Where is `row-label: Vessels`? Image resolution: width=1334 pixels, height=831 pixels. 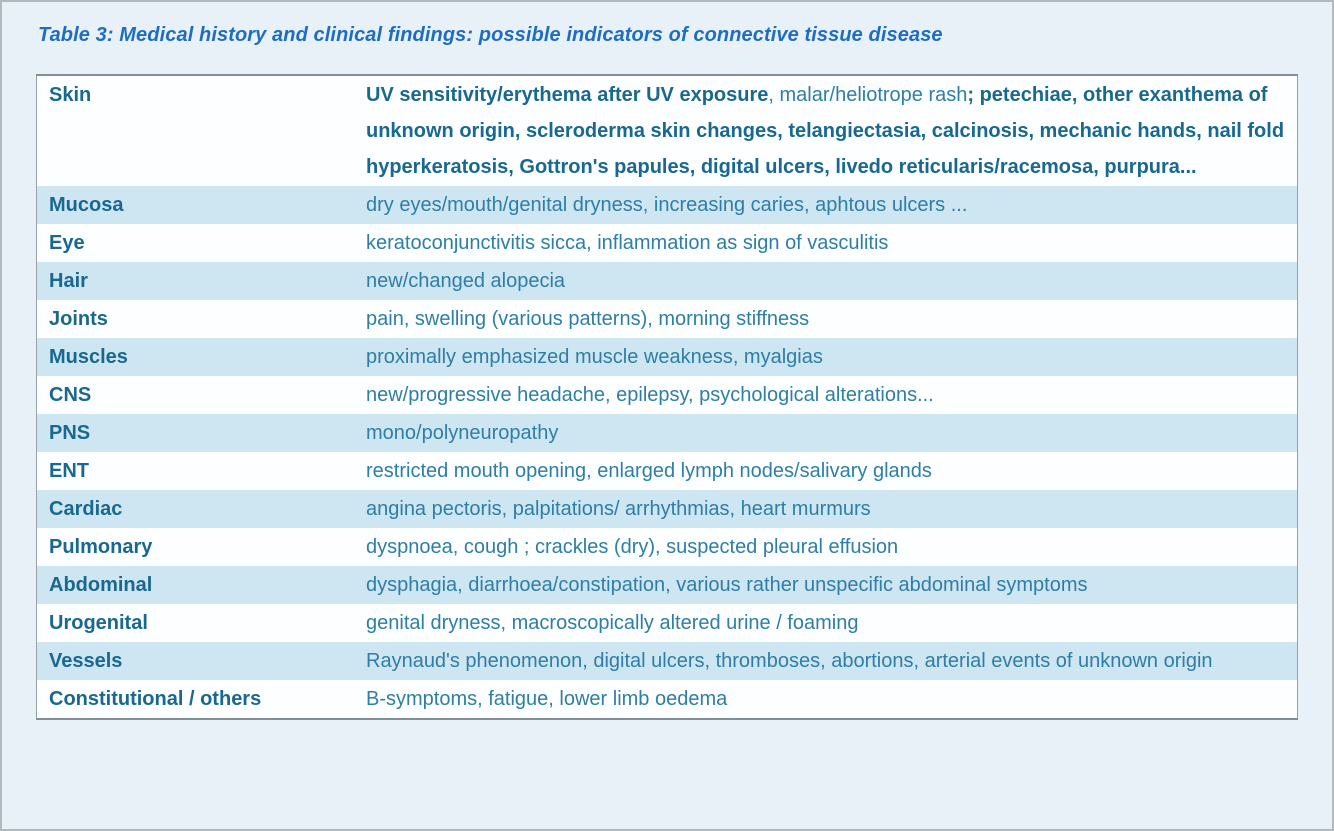 row-label: Vessels is located at coordinates (86, 661).